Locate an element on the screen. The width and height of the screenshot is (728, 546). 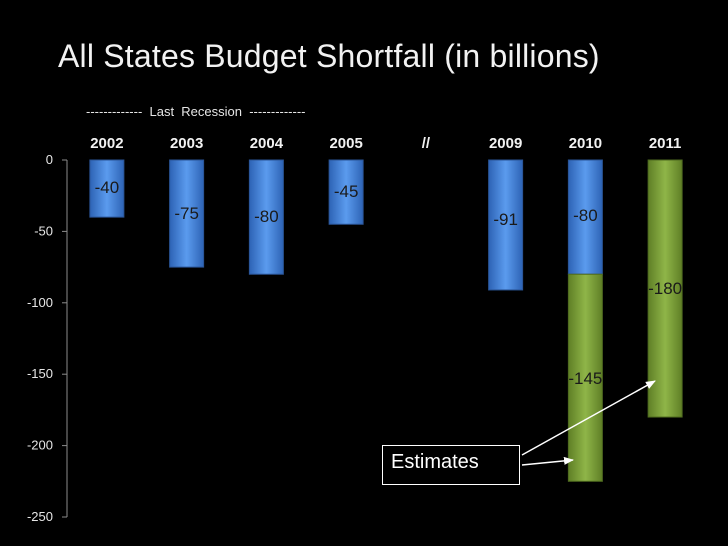
bar-actual-2004 is located at coordinates (266, 217).